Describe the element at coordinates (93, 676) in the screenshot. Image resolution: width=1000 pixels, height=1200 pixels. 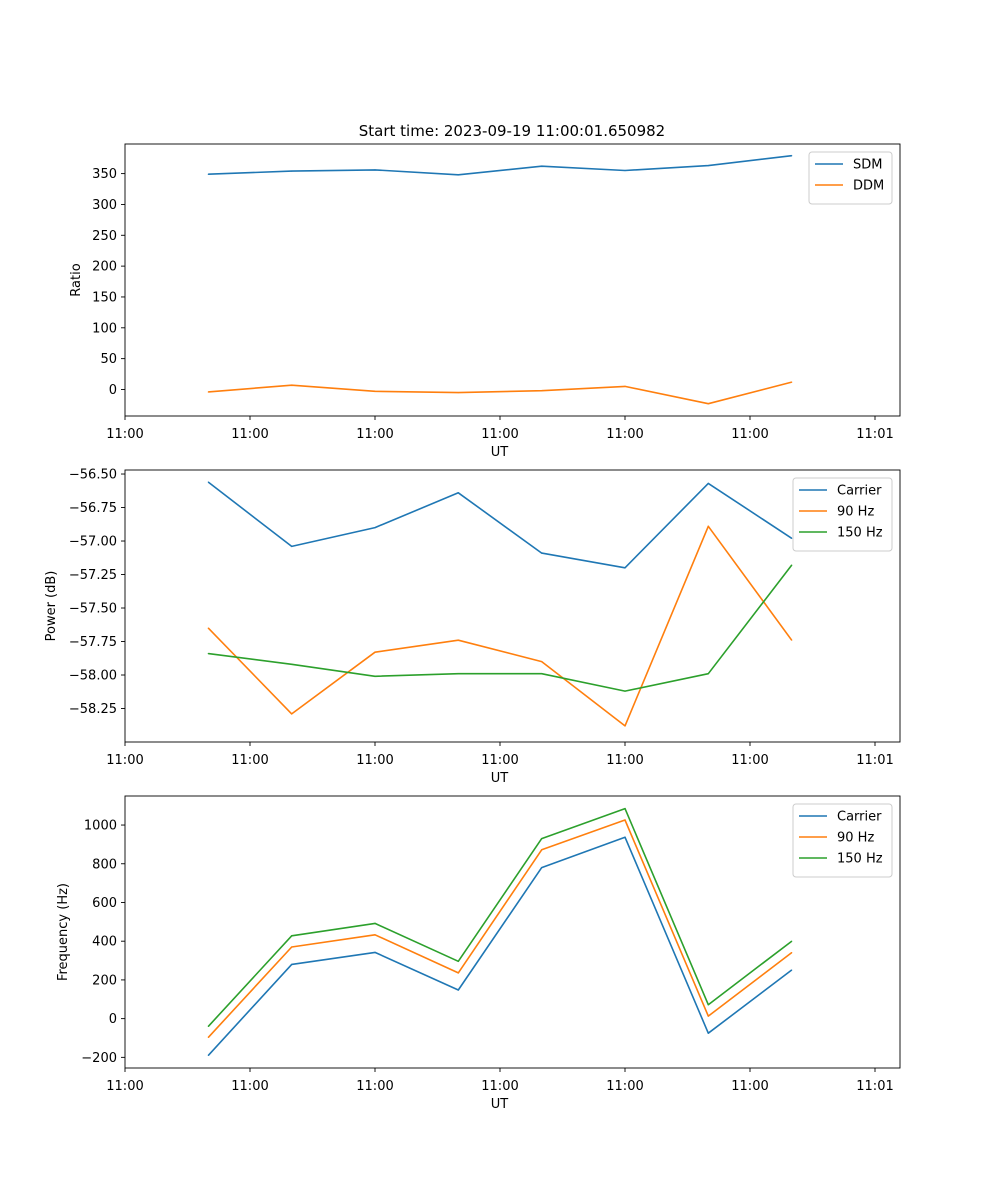
I see `y-tick-label: −58.00` at that location.